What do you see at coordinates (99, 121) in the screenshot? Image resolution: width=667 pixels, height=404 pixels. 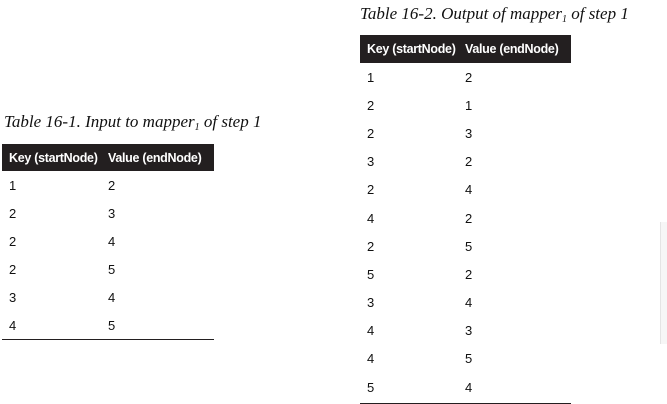 I see `caption-text: Table 16-1. Input to mapper` at bounding box center [99, 121].